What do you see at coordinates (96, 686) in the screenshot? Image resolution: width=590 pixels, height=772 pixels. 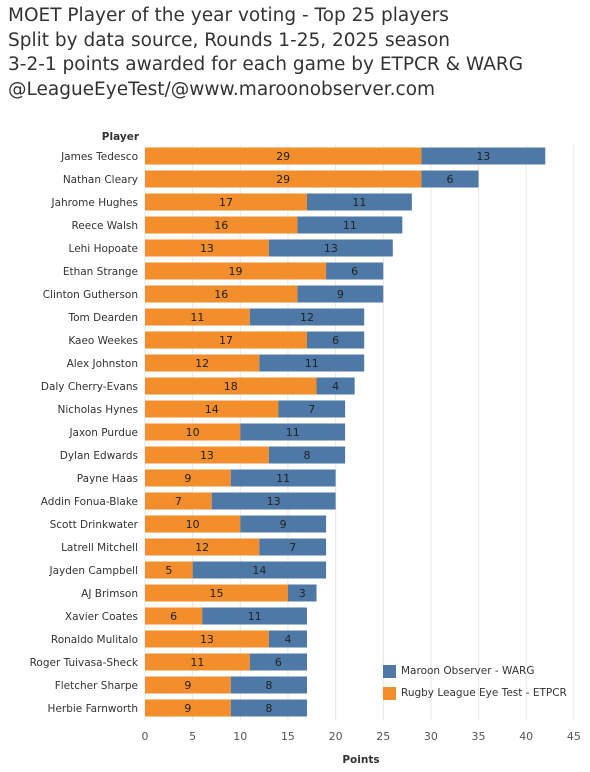 I see `y-tick-label-fletcher-sharpe: Fletcher Sharpe` at bounding box center [96, 686].